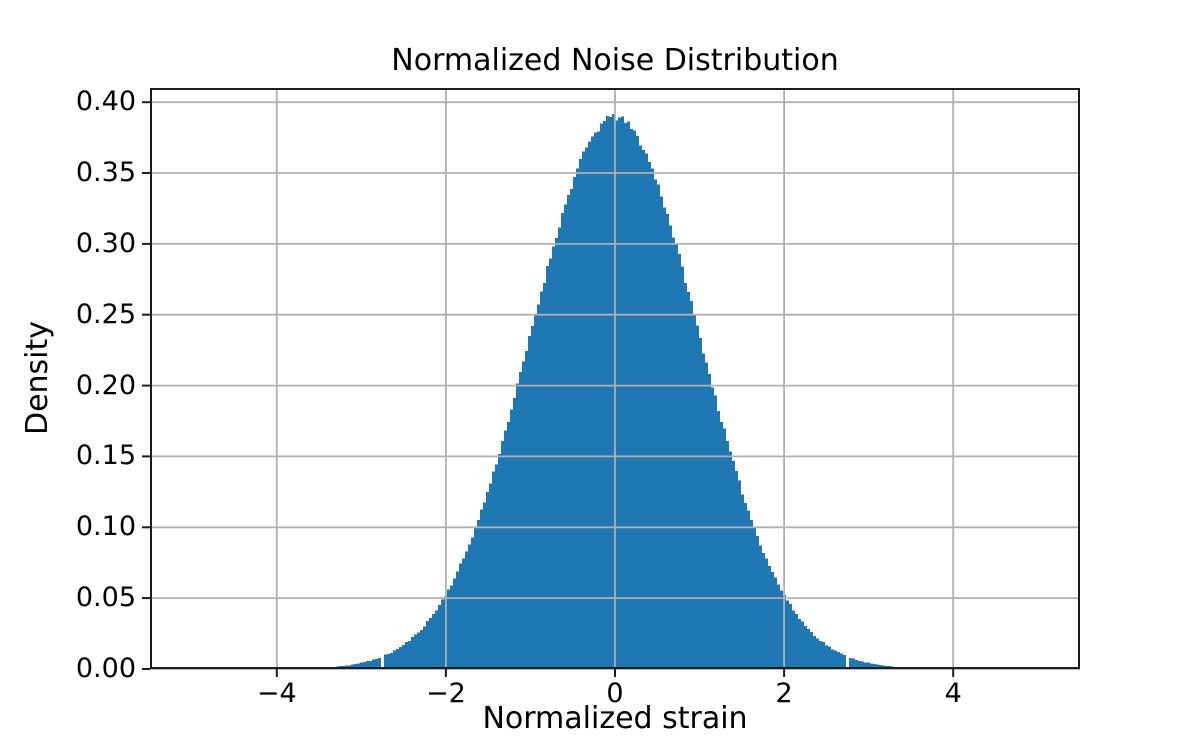 Image resolution: width=1200 pixels, height=750 pixels. What do you see at coordinates (105, 385) in the screenshot?
I see `y-tick-label: 0.20` at bounding box center [105, 385].